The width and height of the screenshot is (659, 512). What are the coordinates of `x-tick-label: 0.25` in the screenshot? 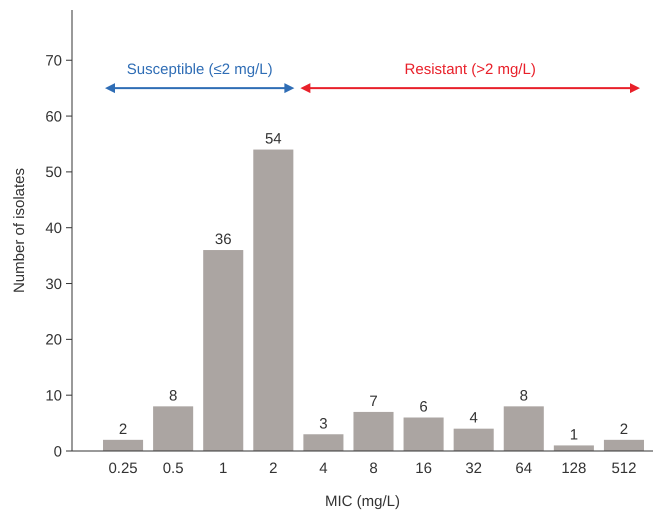 It's located at (123, 468).